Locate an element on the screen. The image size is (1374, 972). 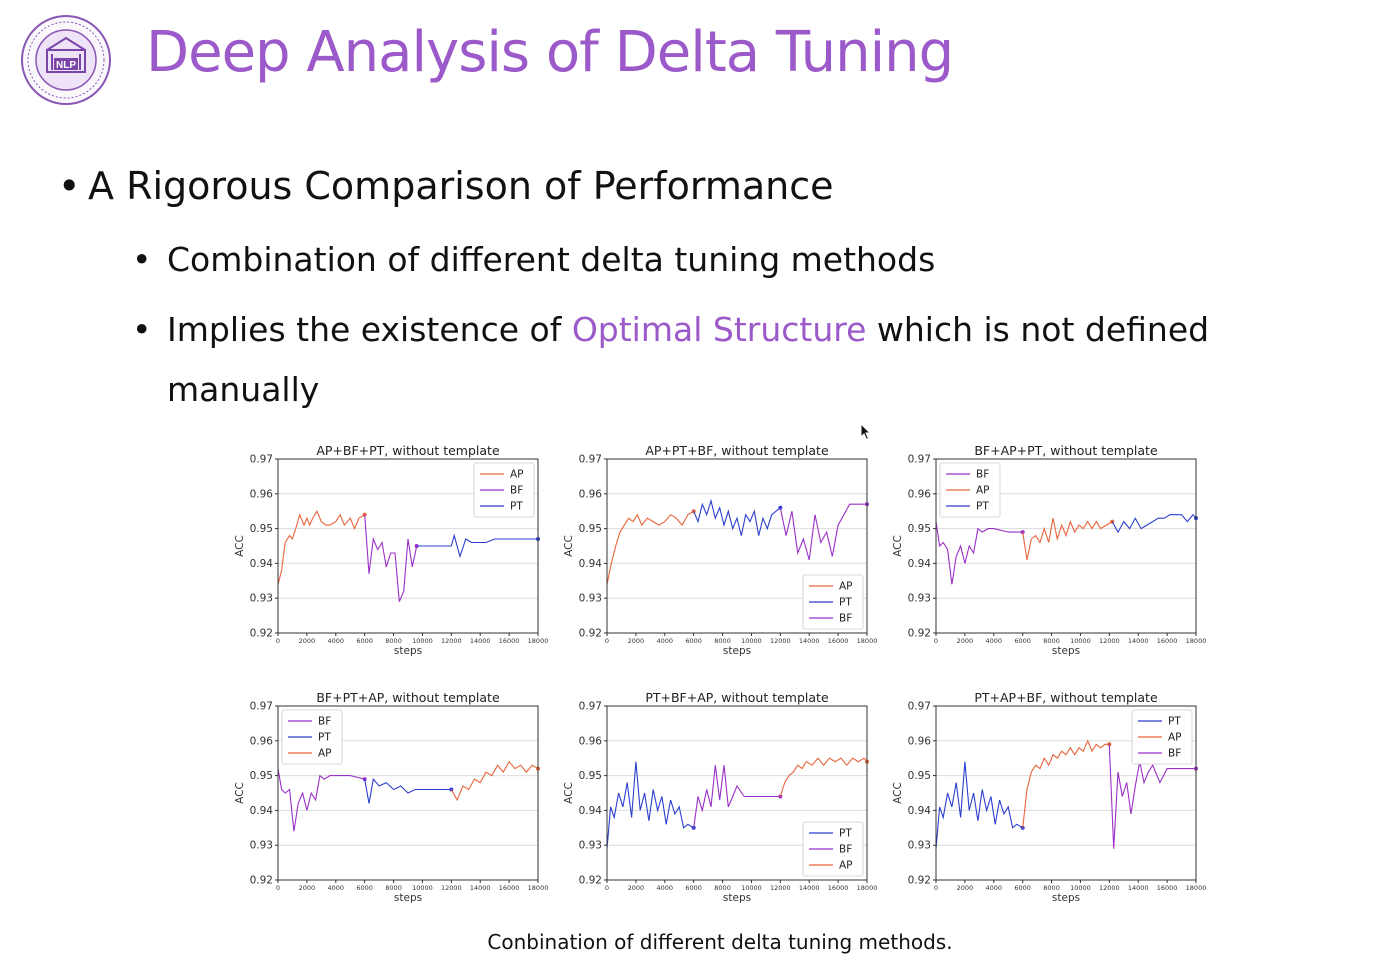
chart-5-xtick-label: 12000 is located at coordinates (780, 888).